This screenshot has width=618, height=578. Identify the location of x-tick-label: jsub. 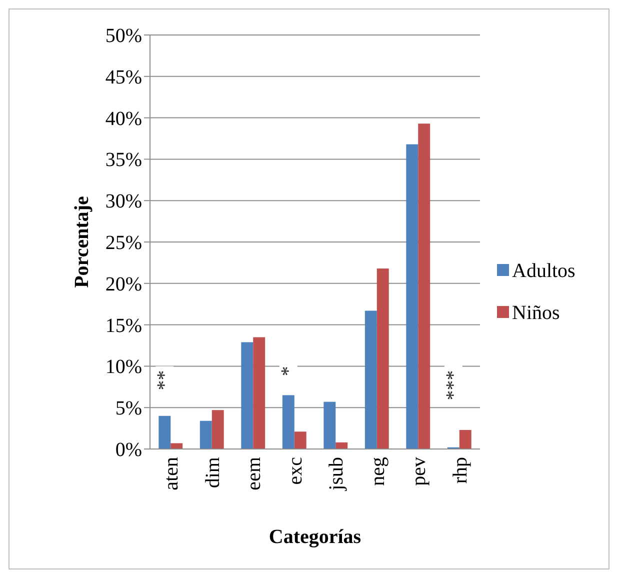
(337, 474).